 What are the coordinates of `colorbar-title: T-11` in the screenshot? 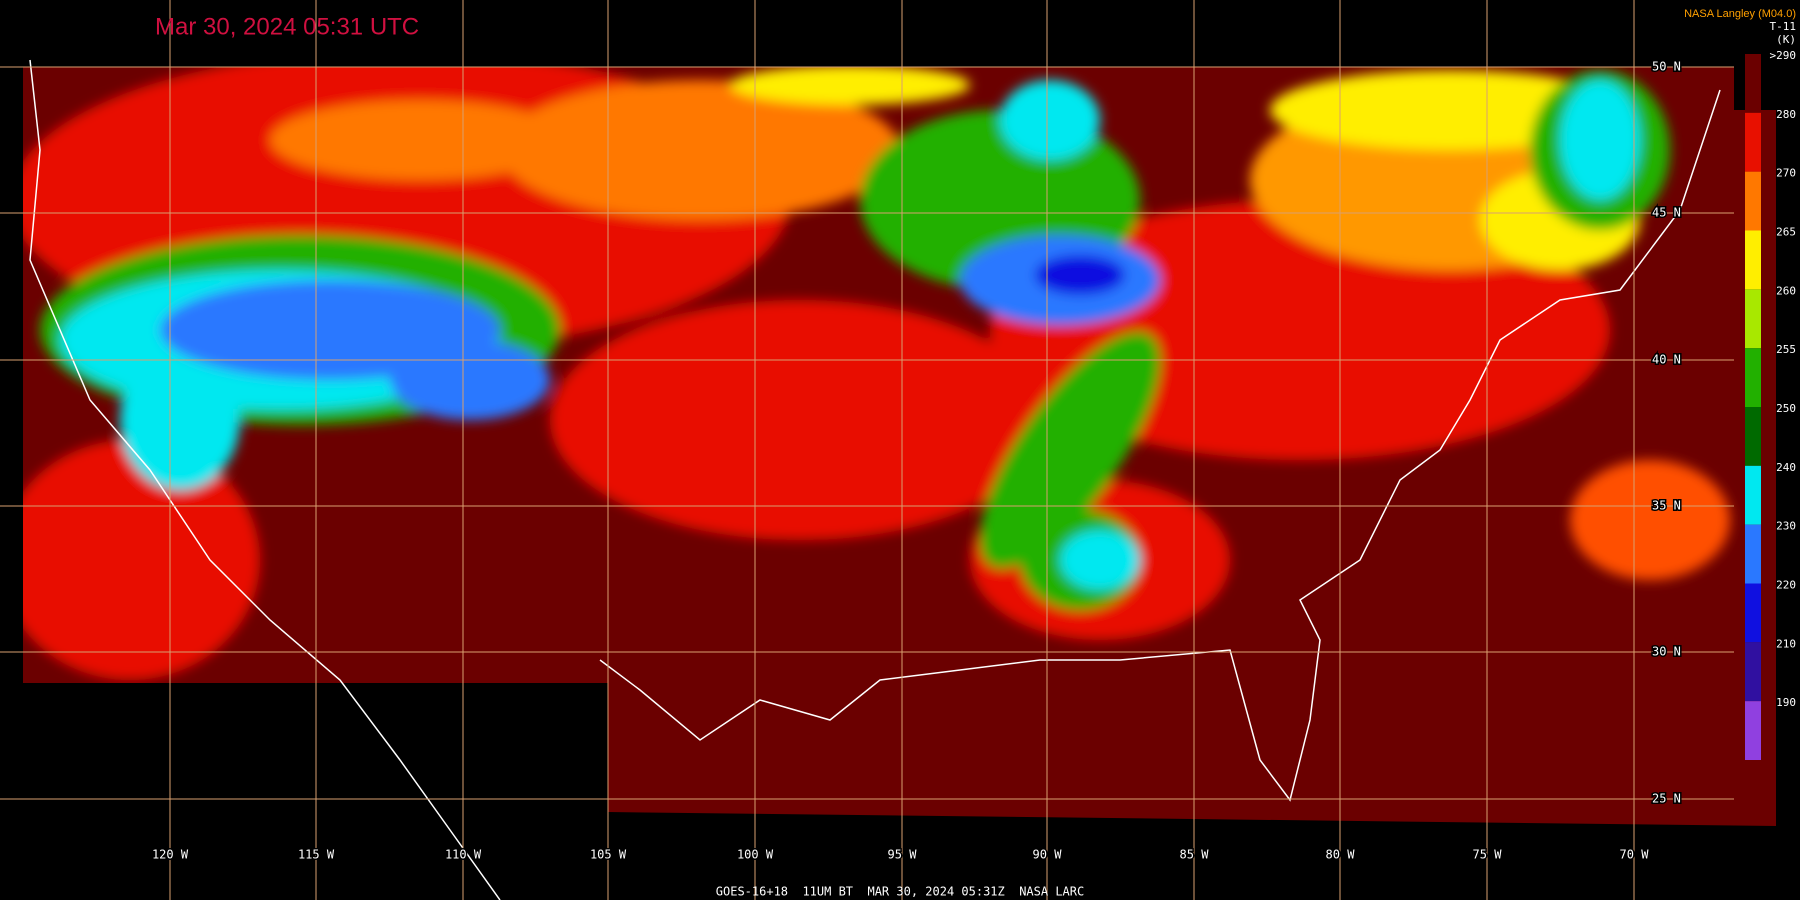 It's located at (1783, 26).